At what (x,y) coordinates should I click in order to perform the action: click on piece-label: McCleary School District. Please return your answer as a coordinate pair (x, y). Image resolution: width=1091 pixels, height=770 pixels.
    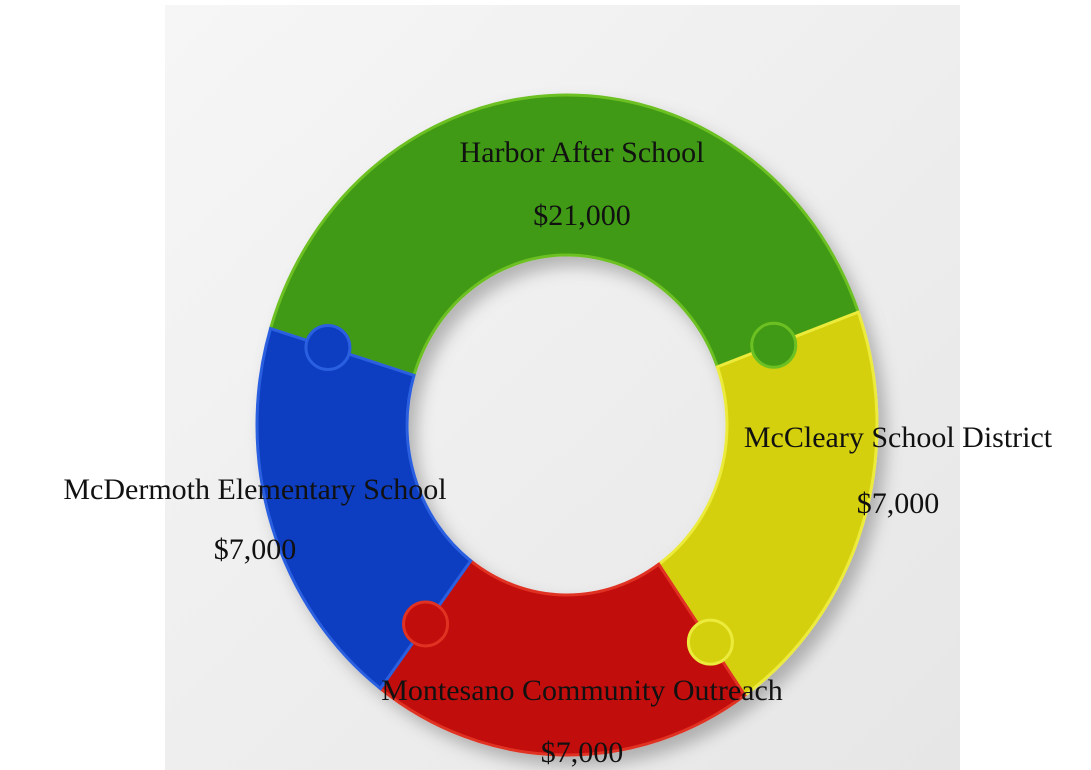
    Looking at the image, I should click on (898, 437).